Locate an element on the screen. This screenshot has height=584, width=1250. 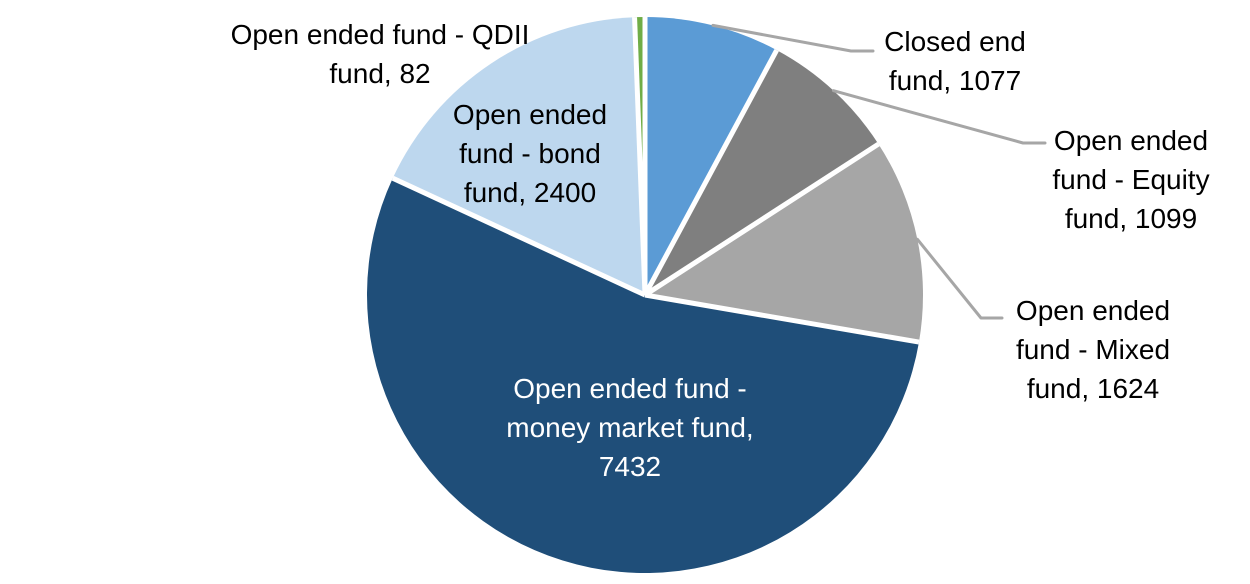
data-label-open-ended-money-market-fund: Open ended fund - money market fund, 7432 is located at coordinates (630, 427).